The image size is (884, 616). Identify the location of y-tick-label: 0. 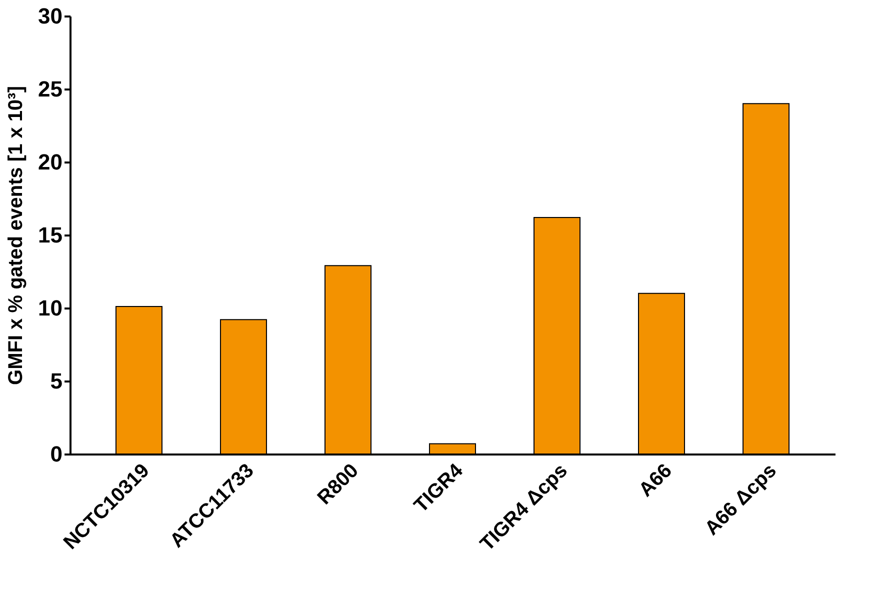
(56, 454).